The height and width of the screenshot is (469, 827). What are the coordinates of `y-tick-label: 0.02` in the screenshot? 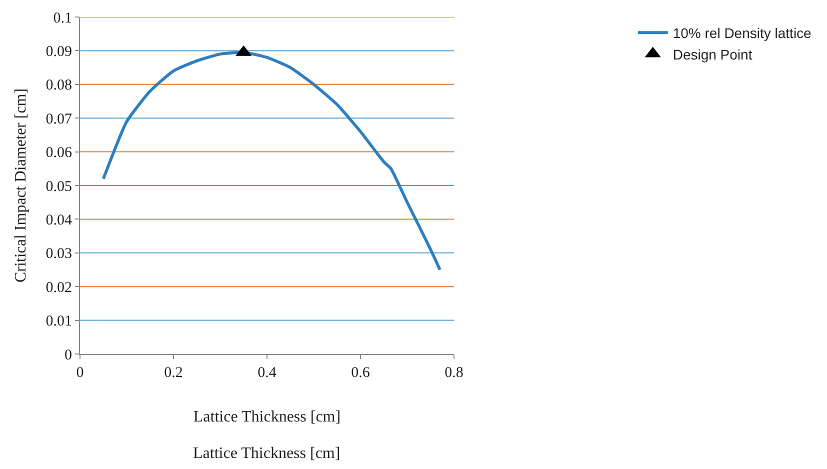 It's located at (59, 288).